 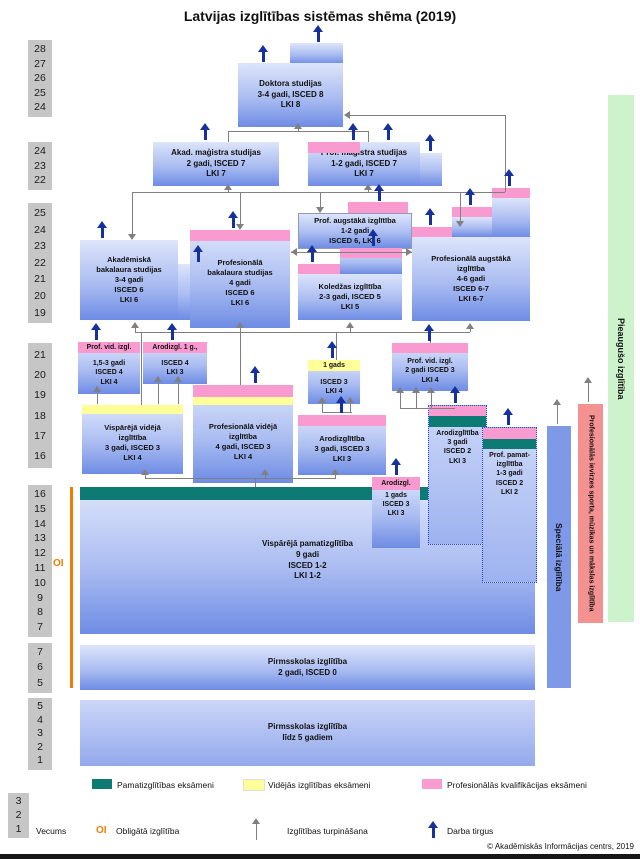 What do you see at coordinates (101, 830) in the screenshot?
I see `legend-oi-mark: OI` at bounding box center [101, 830].